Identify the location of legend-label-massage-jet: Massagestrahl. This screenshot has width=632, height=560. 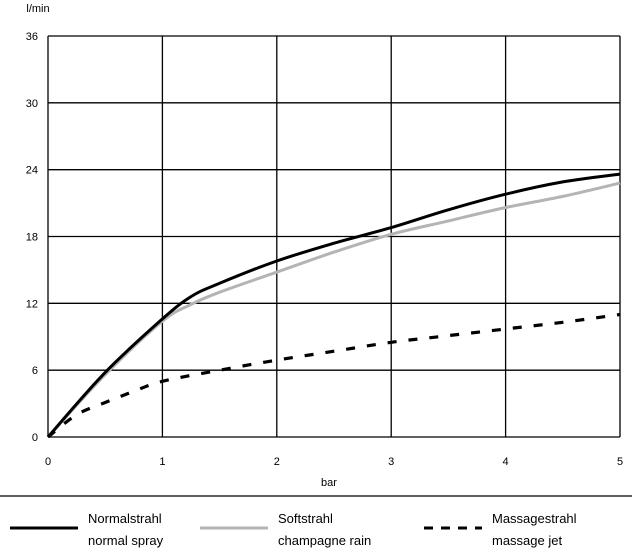
(534, 518).